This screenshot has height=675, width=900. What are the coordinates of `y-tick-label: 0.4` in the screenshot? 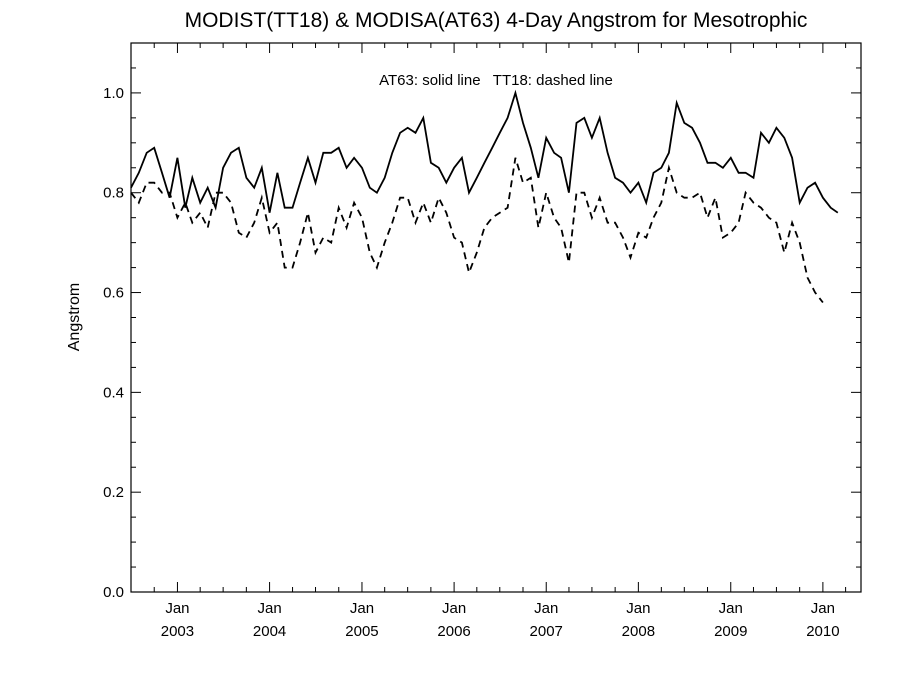 It's located at (113, 392).